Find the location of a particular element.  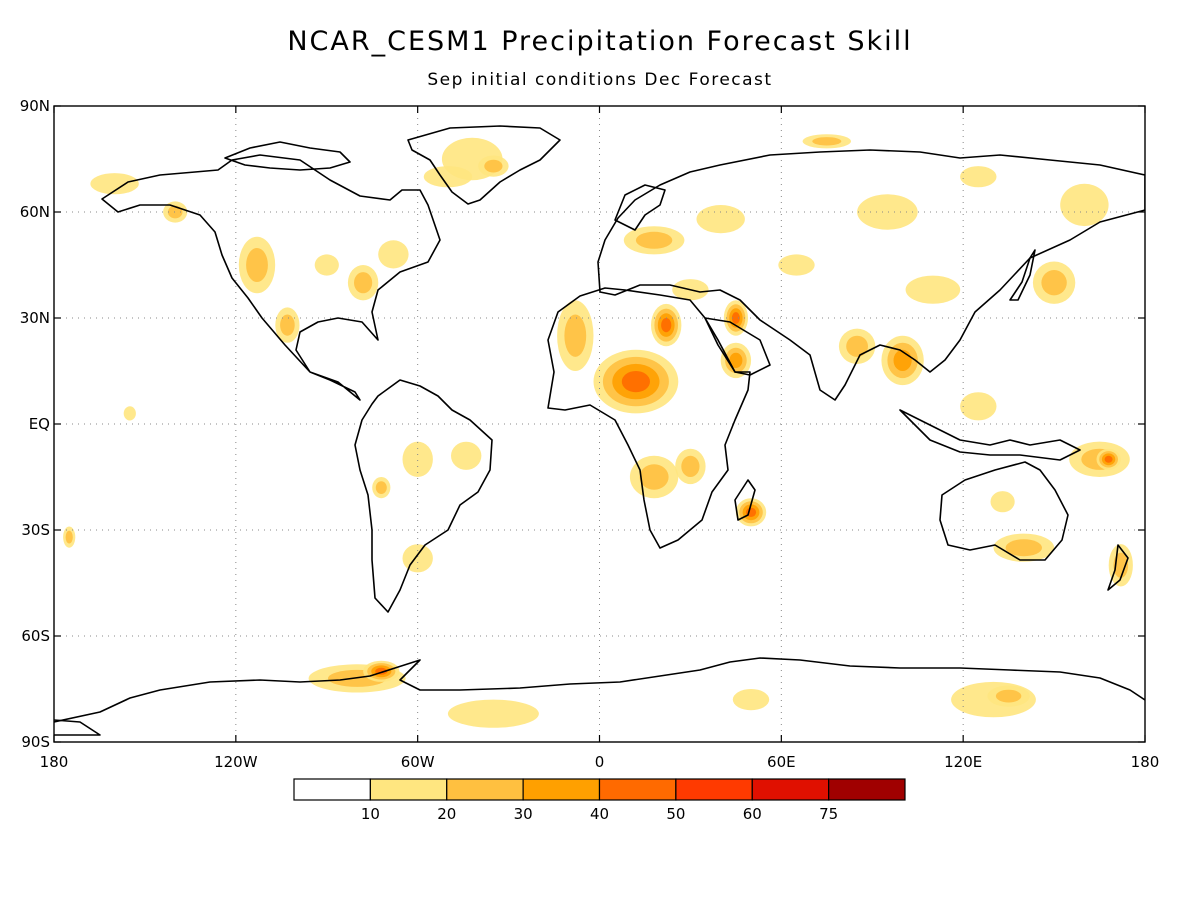

colorbar-label-75: 75 is located at coordinates (828, 814).